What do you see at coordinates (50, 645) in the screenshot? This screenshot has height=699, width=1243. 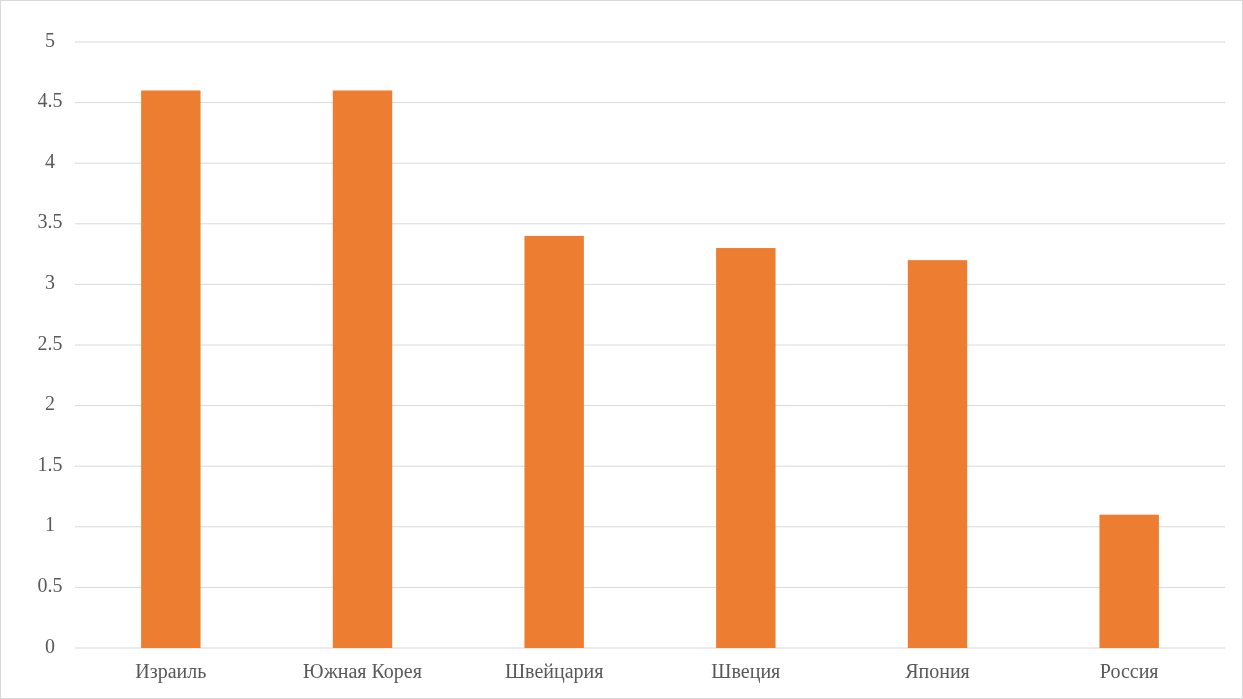 I see `y-tick-label: 0` at bounding box center [50, 645].